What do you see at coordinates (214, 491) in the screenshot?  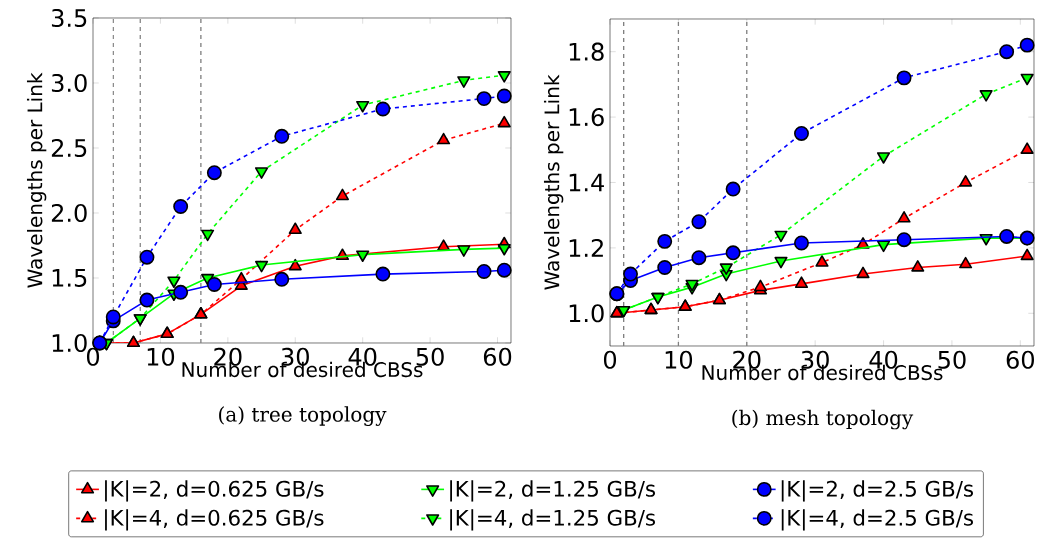 I see `legend-label: |K|=2, d=0.625 GB/s` at bounding box center [214, 491].